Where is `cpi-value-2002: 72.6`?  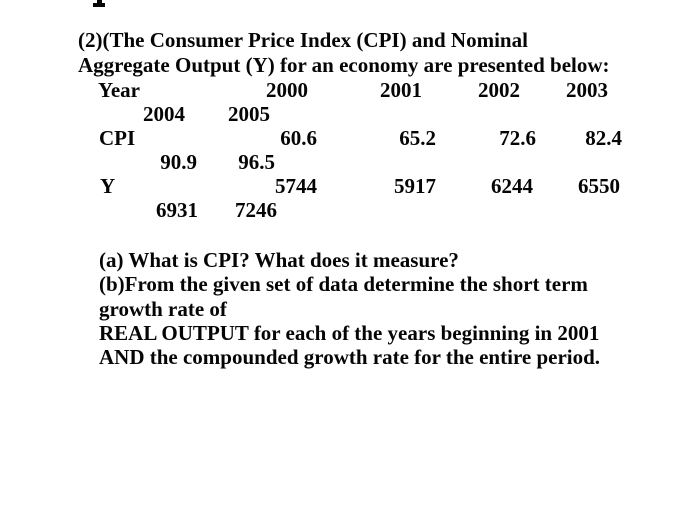
cpi-value-2002: 72.6 is located at coordinates (517, 138).